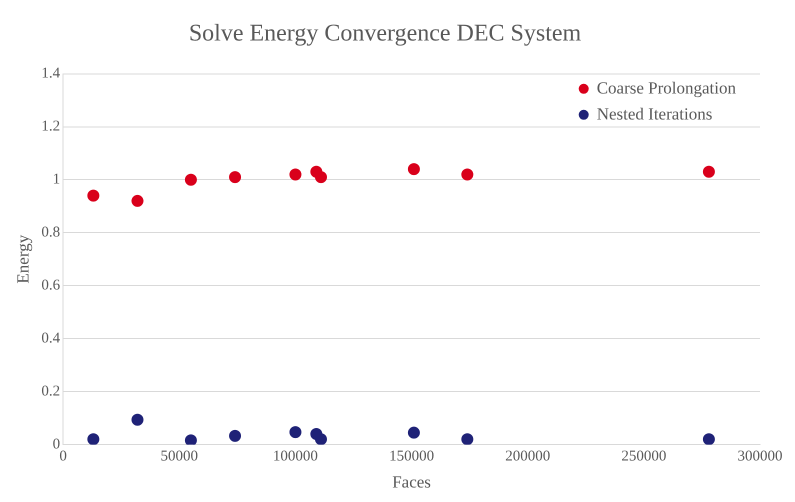  What do you see at coordinates (50, 126) in the screenshot?
I see `y-tick-label: 1.2` at bounding box center [50, 126].